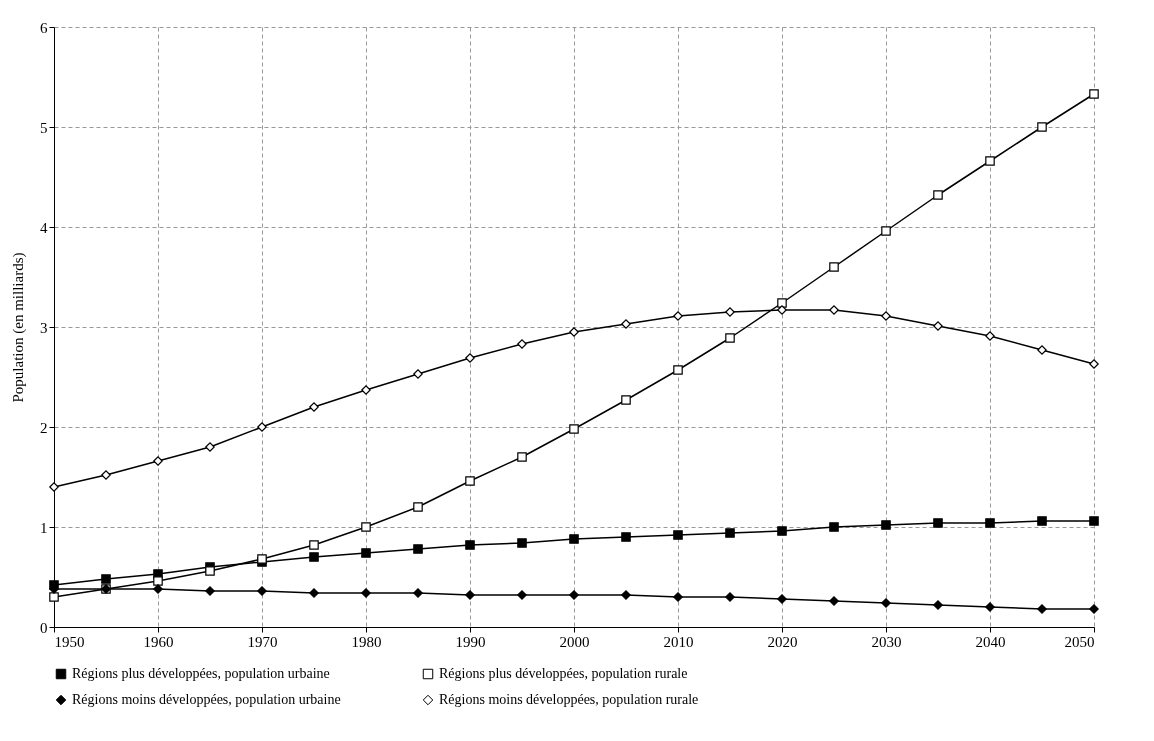 The height and width of the screenshot is (741, 1154). I want to click on y-tick-label: 0, so click(44, 627).